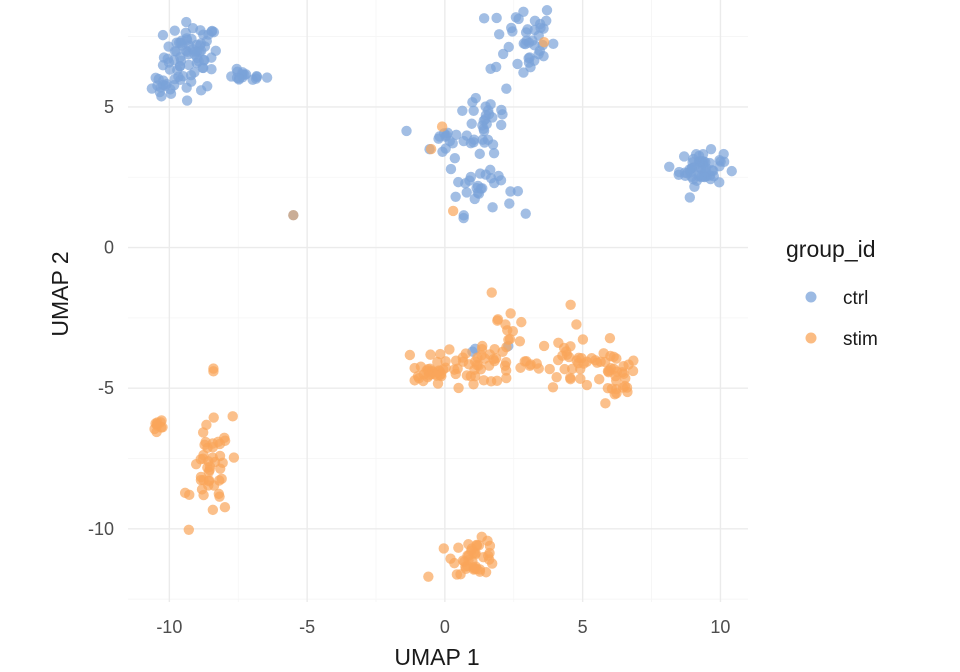 The width and height of the screenshot is (960, 672). Describe the element at coordinates (101, 529) in the screenshot. I see `y-tick-label: -10` at that location.